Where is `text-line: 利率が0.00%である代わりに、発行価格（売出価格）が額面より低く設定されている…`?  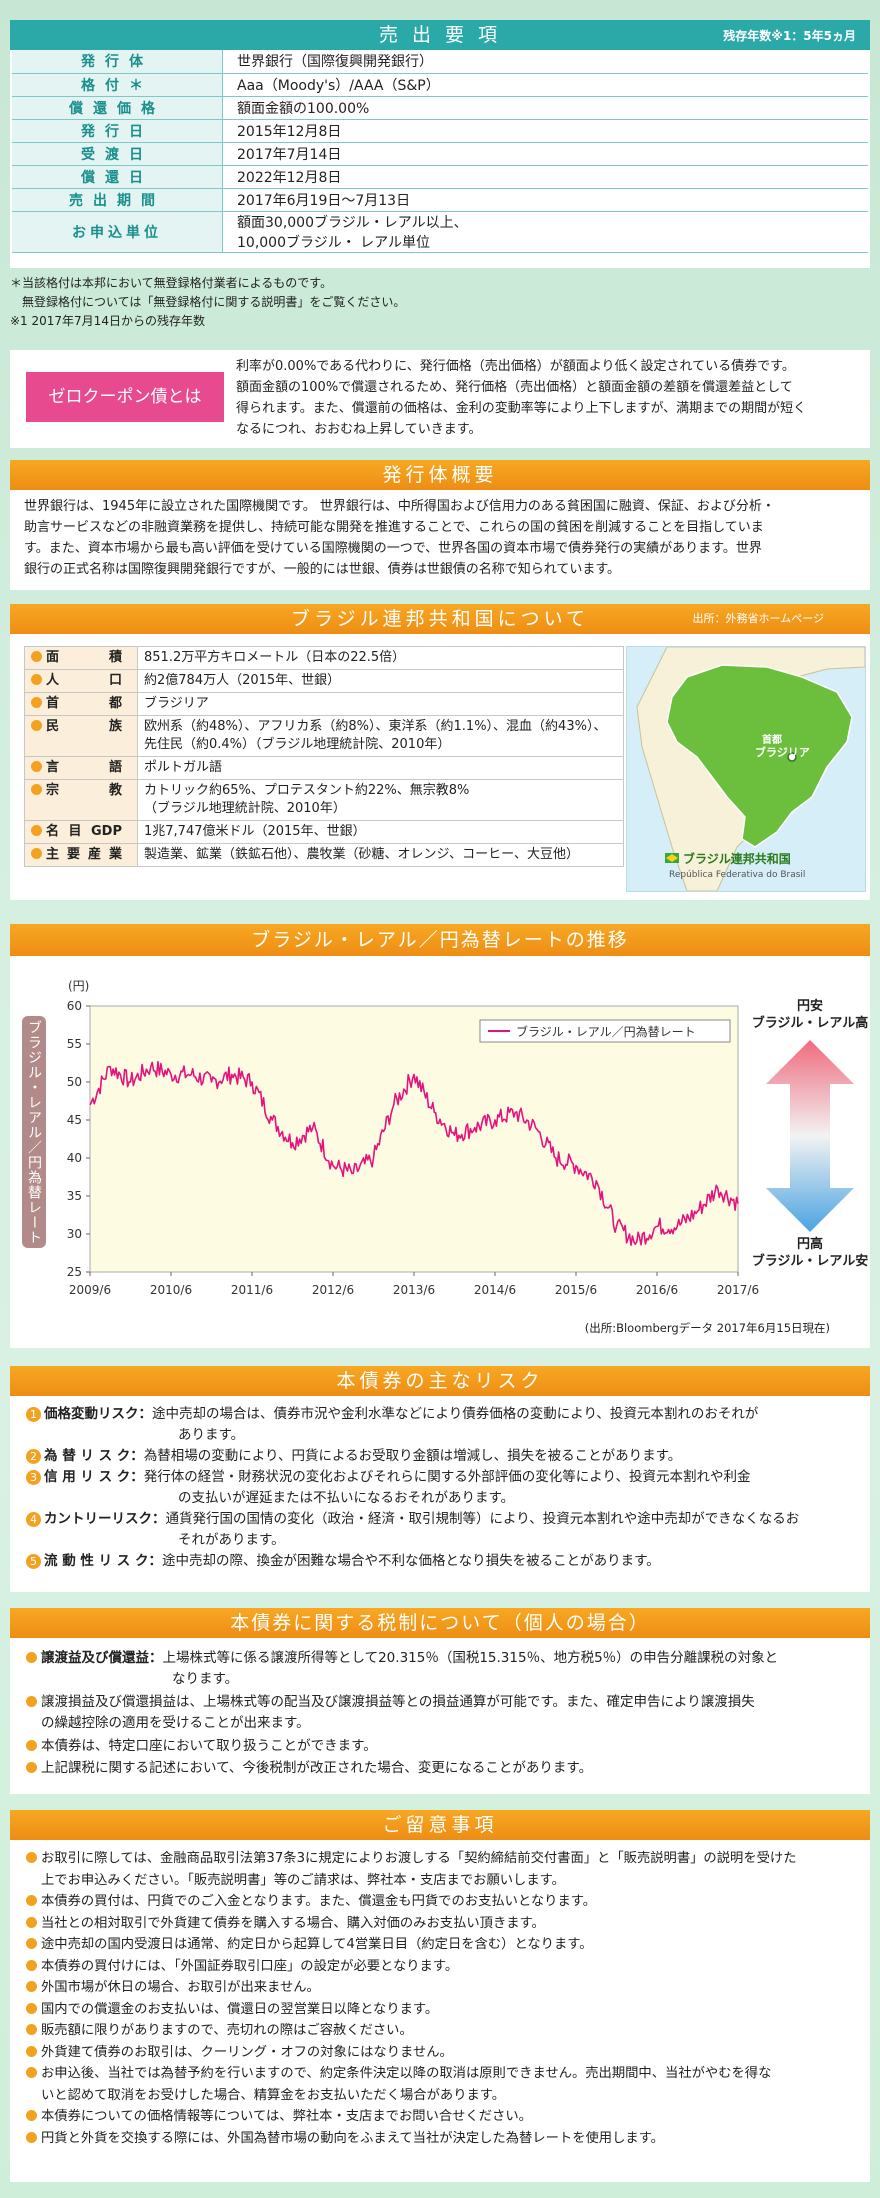
text-line: 利率が0.00%である代わりに、発行価格（売出価格）が額面より低く設定されている… is located at coordinates (515, 366).